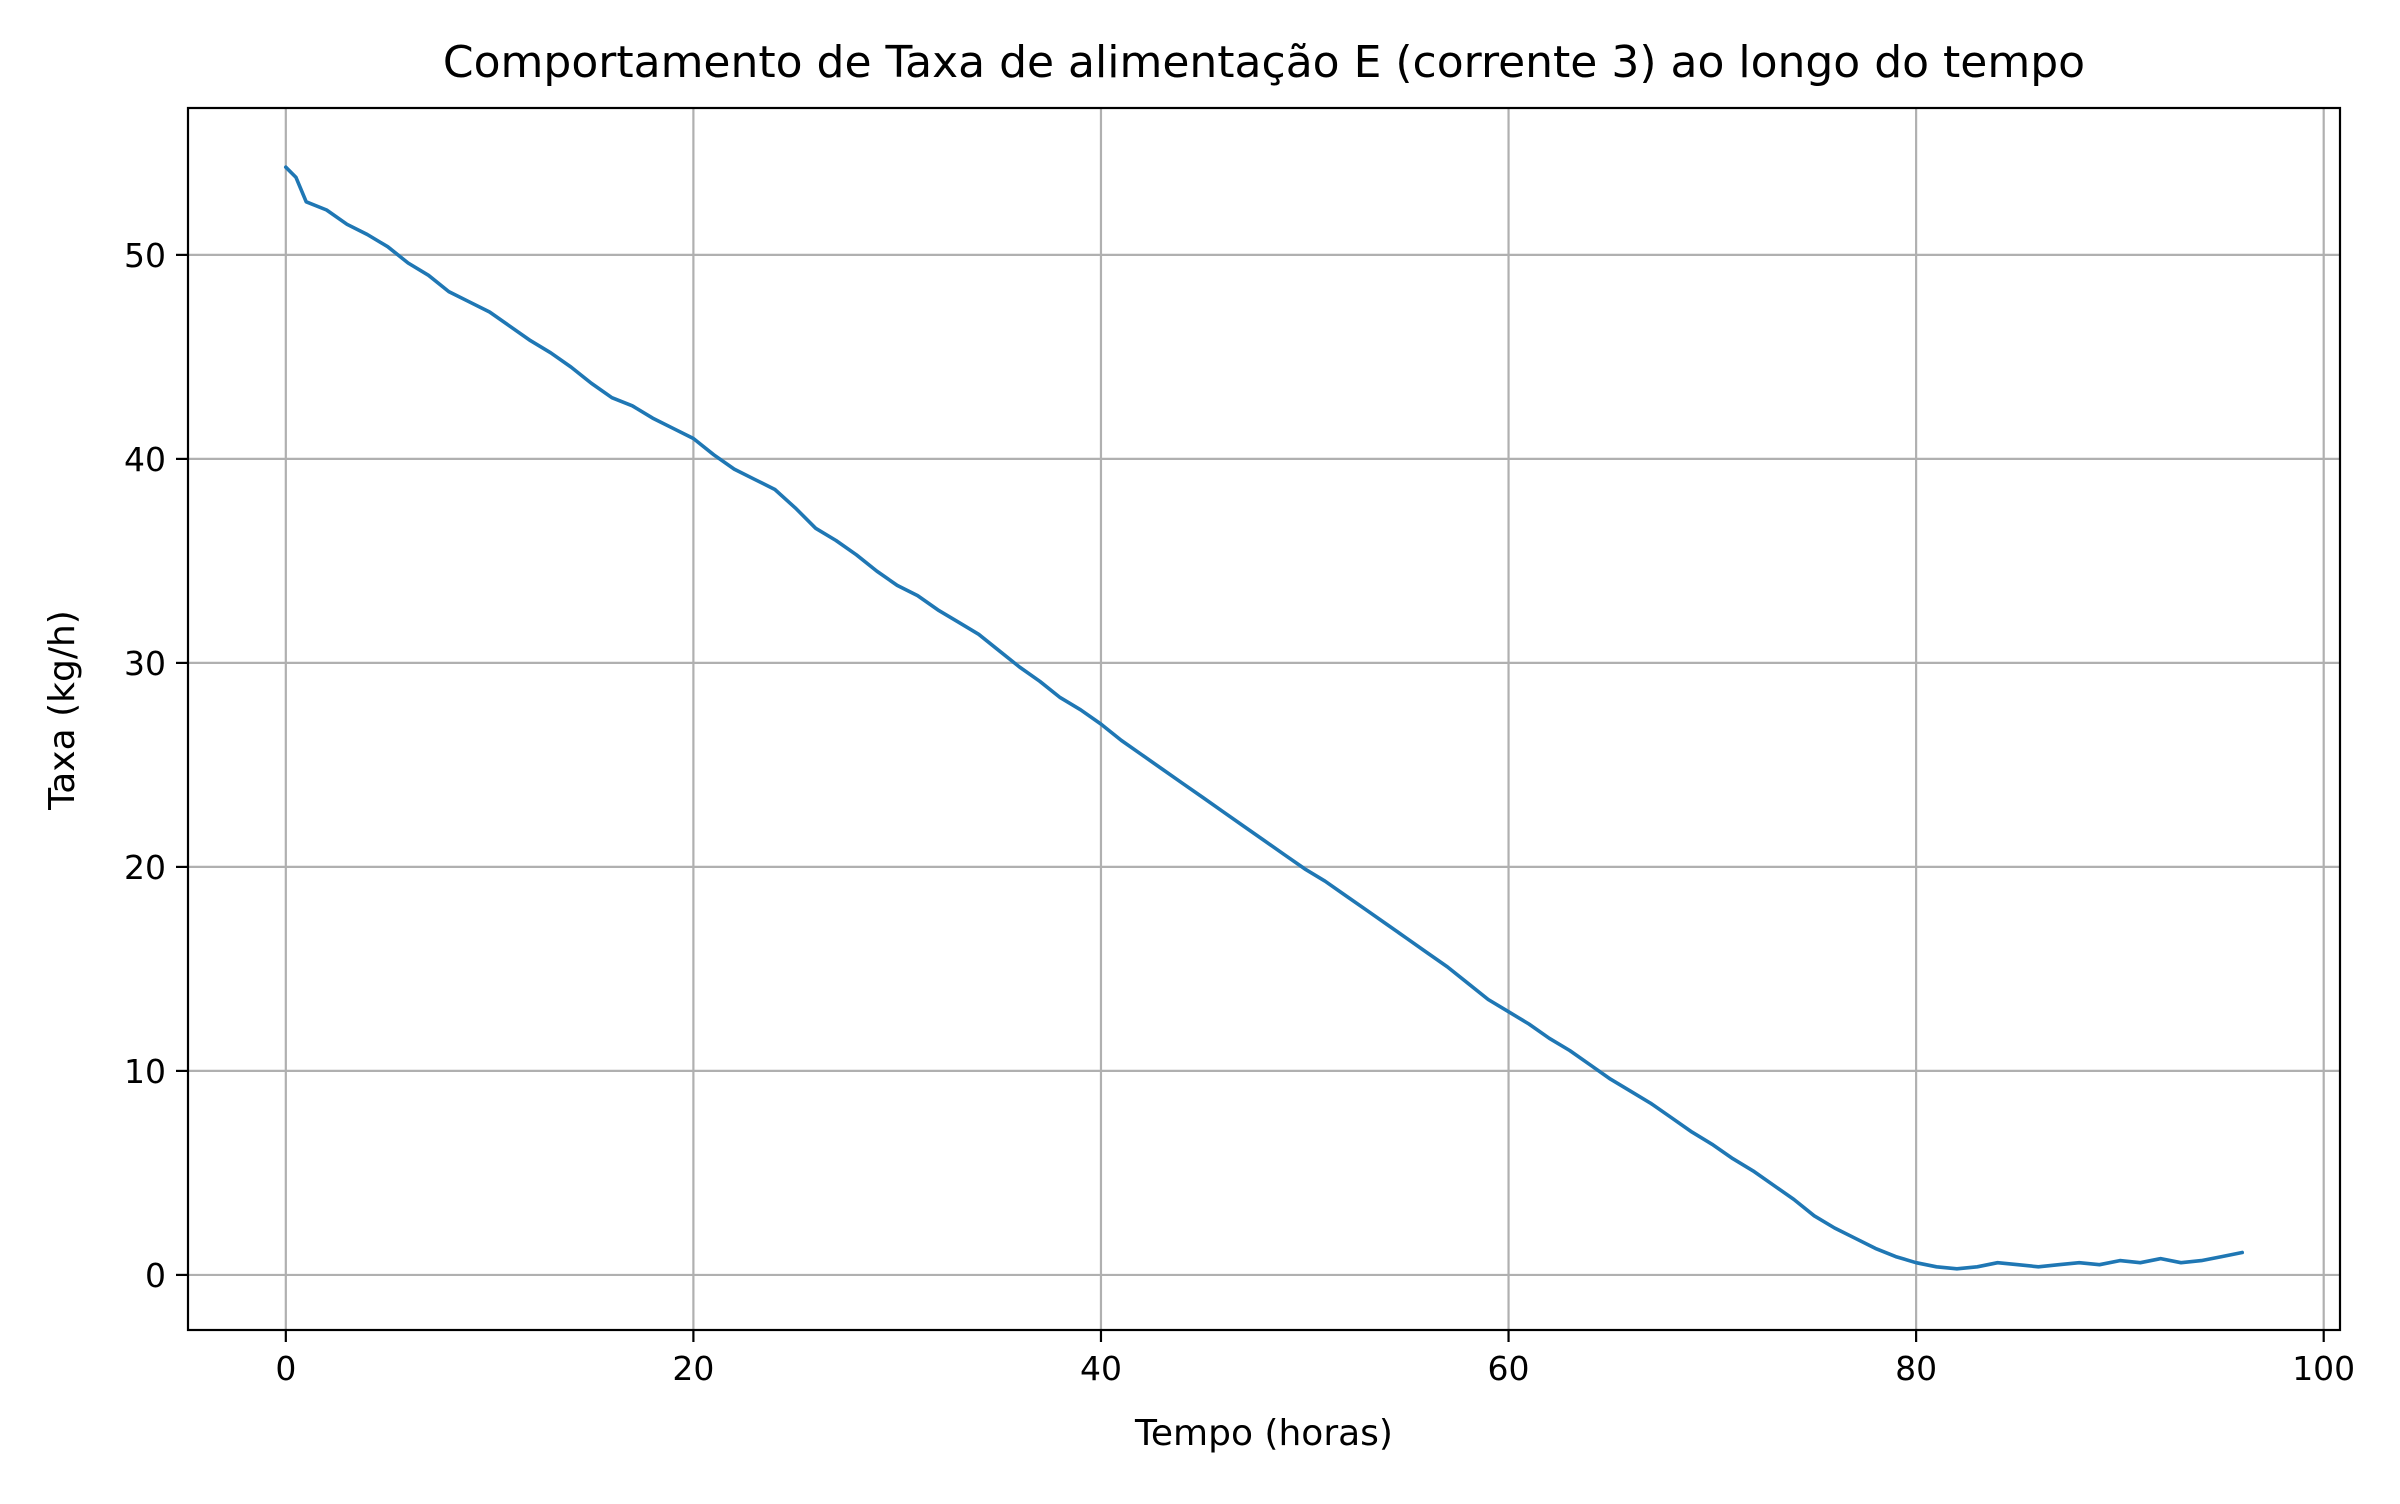 The image size is (2400, 1504). Describe the element at coordinates (285, 1368) in the screenshot. I see `x-tick-label: 0` at that location.